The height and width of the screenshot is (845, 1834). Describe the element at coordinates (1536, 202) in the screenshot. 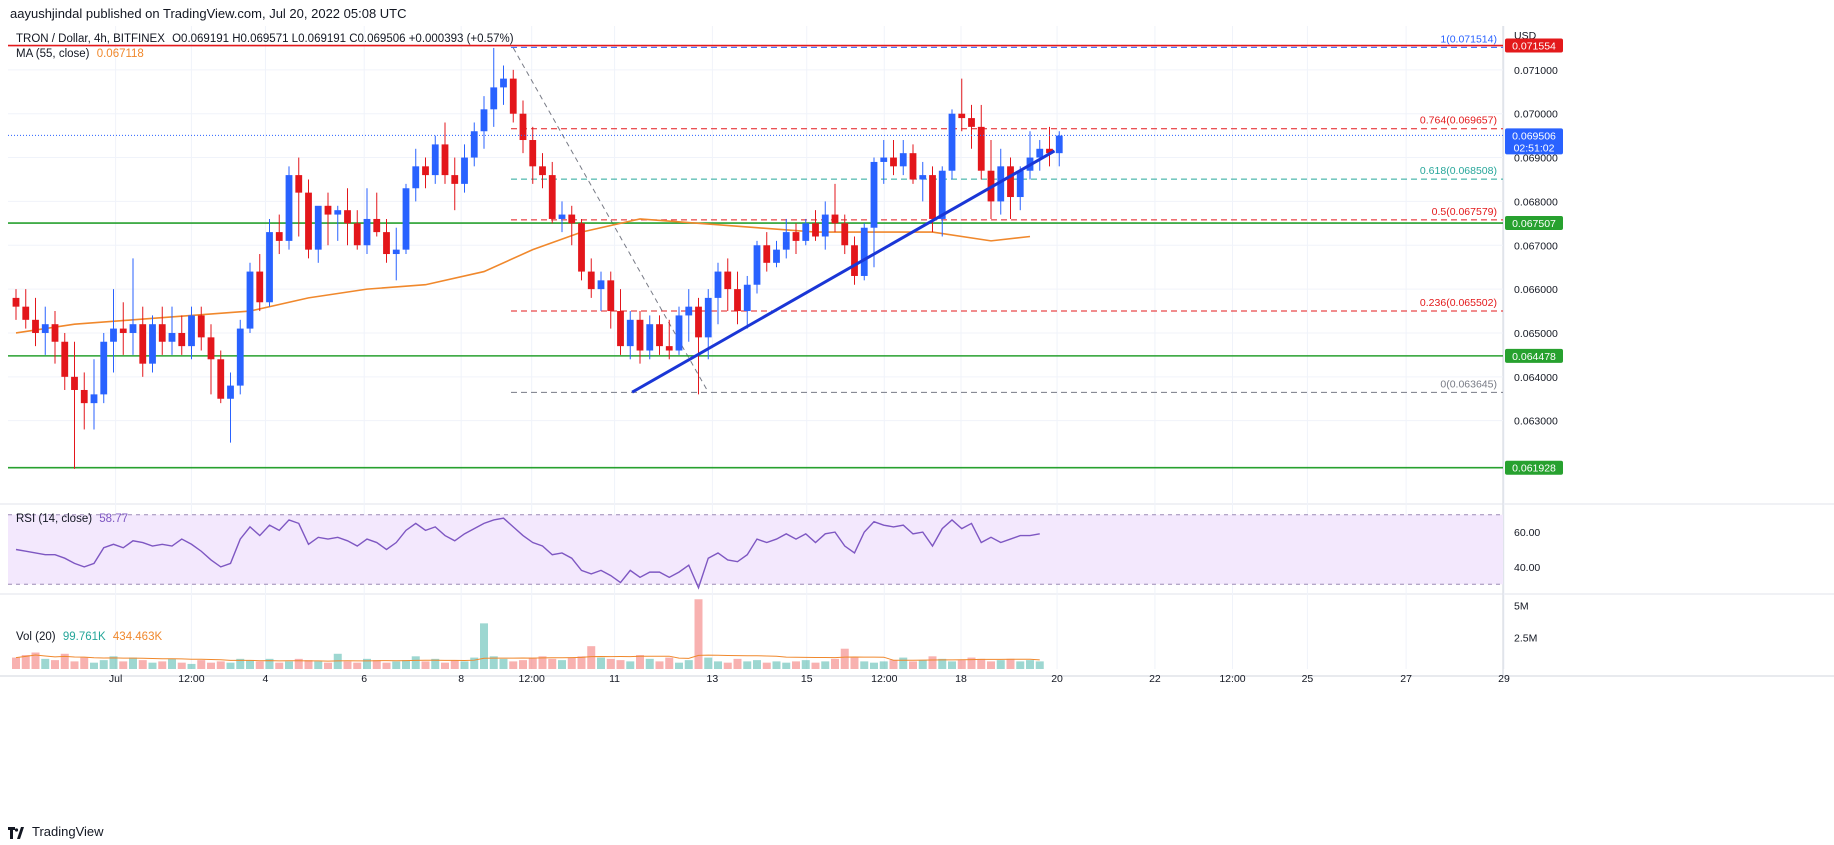

I see `price-tick-label: 0.068000` at that location.